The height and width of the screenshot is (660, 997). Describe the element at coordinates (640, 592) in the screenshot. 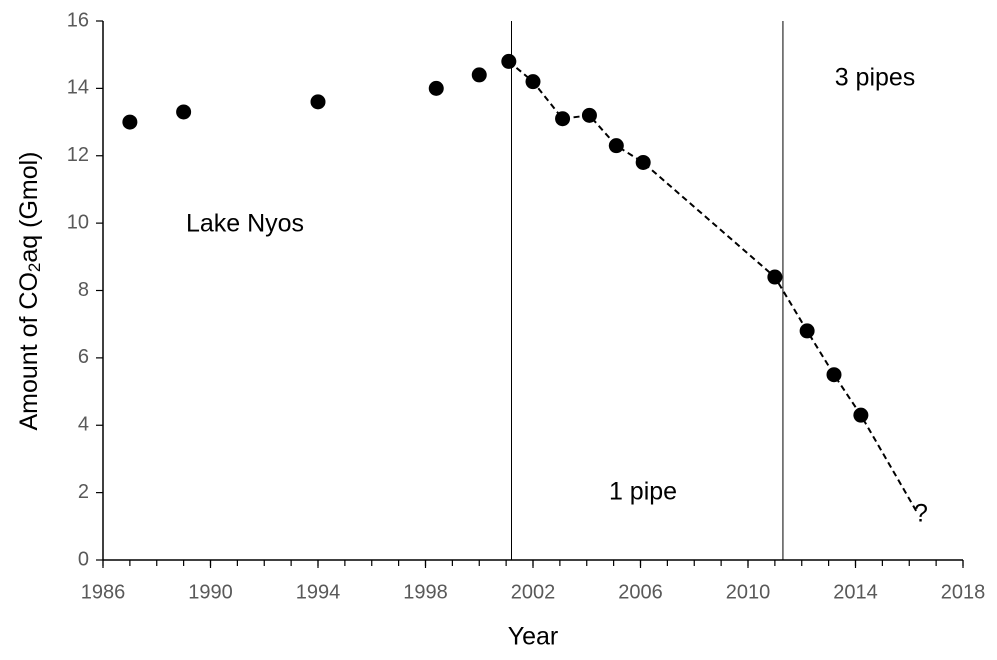

I see `x-tick-label: 2006` at that location.